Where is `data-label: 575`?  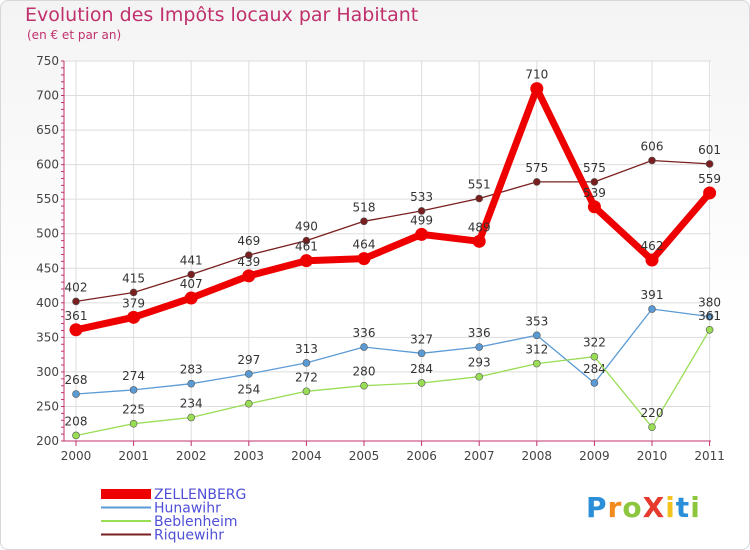
data-label: 575 is located at coordinates (536, 168).